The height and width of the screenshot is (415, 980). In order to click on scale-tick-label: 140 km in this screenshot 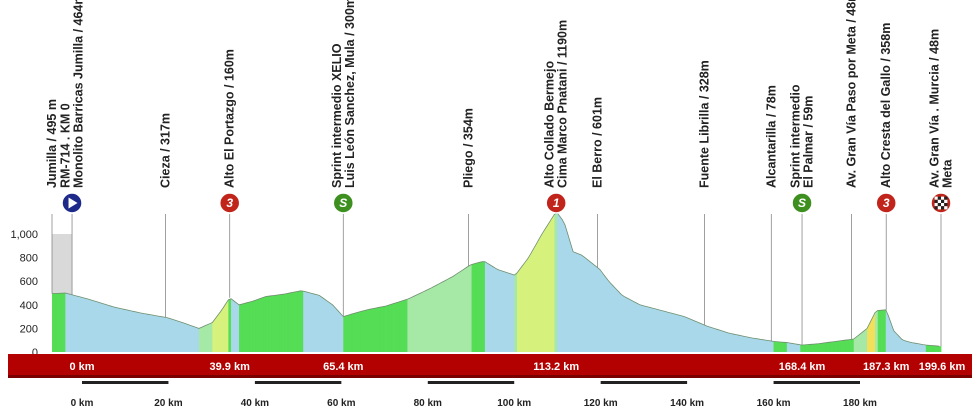, I will do `click(687, 403)`.